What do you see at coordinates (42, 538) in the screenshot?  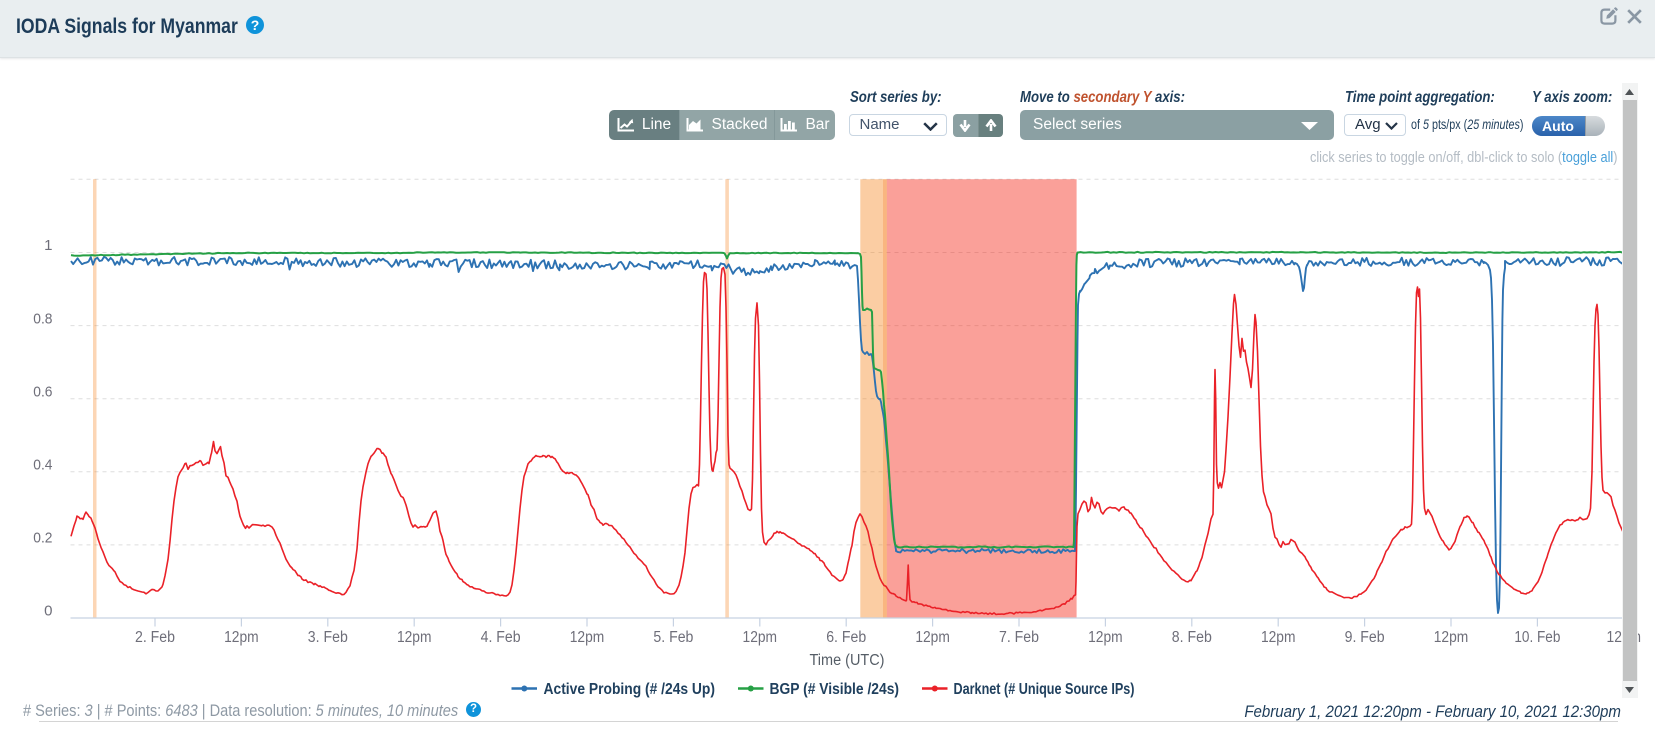 I see `svg-text: 0.2` at bounding box center [42, 538].